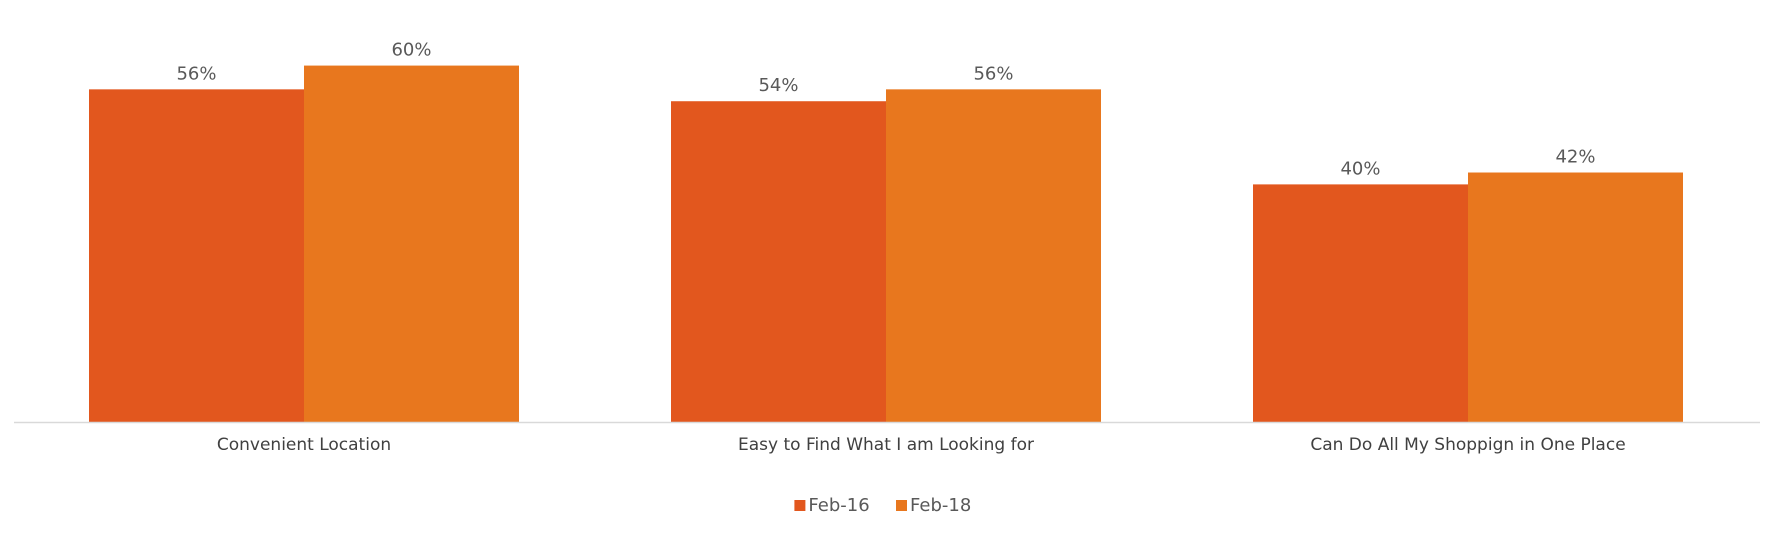 The height and width of the screenshot is (546, 1774). Describe the element at coordinates (838, 505) in the screenshot. I see `legend-label-feb-16: Feb-16` at that location.